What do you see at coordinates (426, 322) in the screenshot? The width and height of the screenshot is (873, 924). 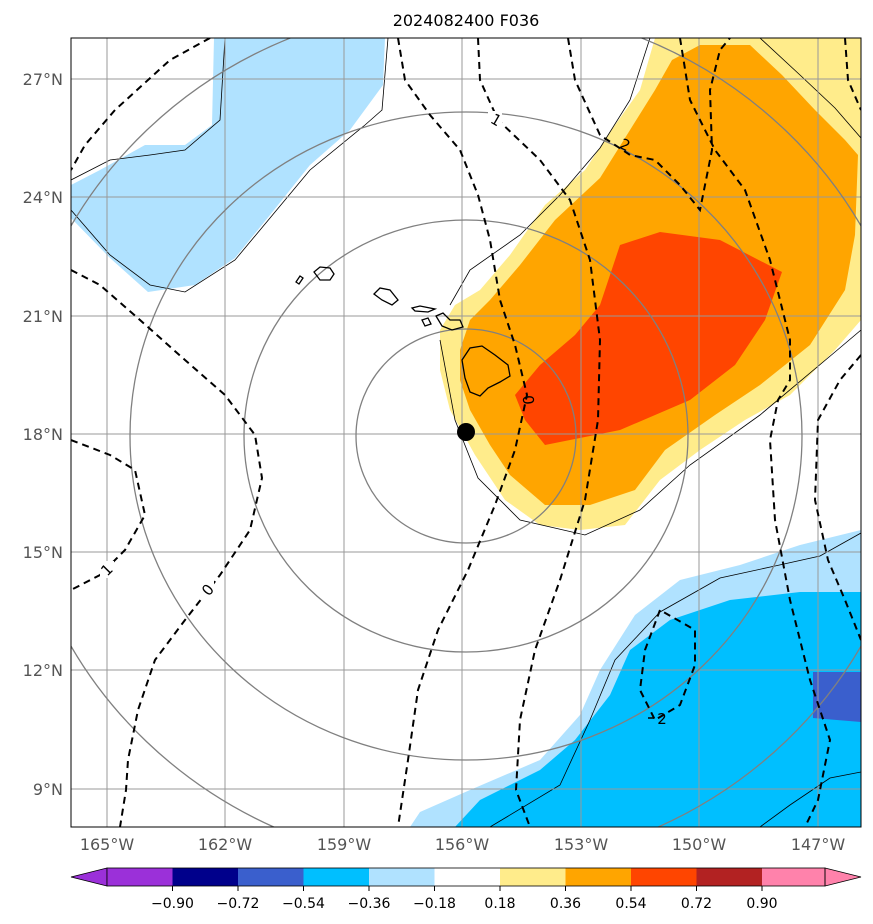 I see `island-lanai` at bounding box center [426, 322].